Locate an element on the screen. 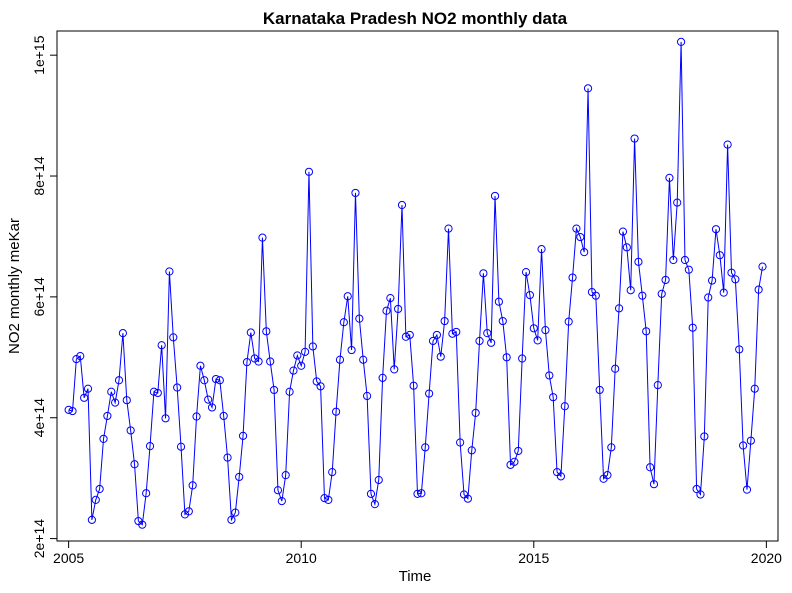 This screenshot has height=593, width=792. x-axis-label: Time is located at coordinates (415, 576).